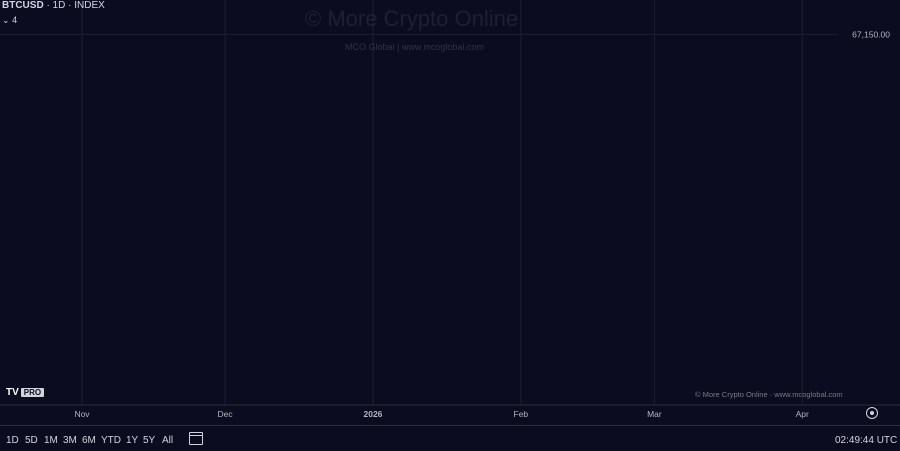 The height and width of the screenshot is (451, 900). I want to click on x-tick-label: Mar, so click(654, 414).